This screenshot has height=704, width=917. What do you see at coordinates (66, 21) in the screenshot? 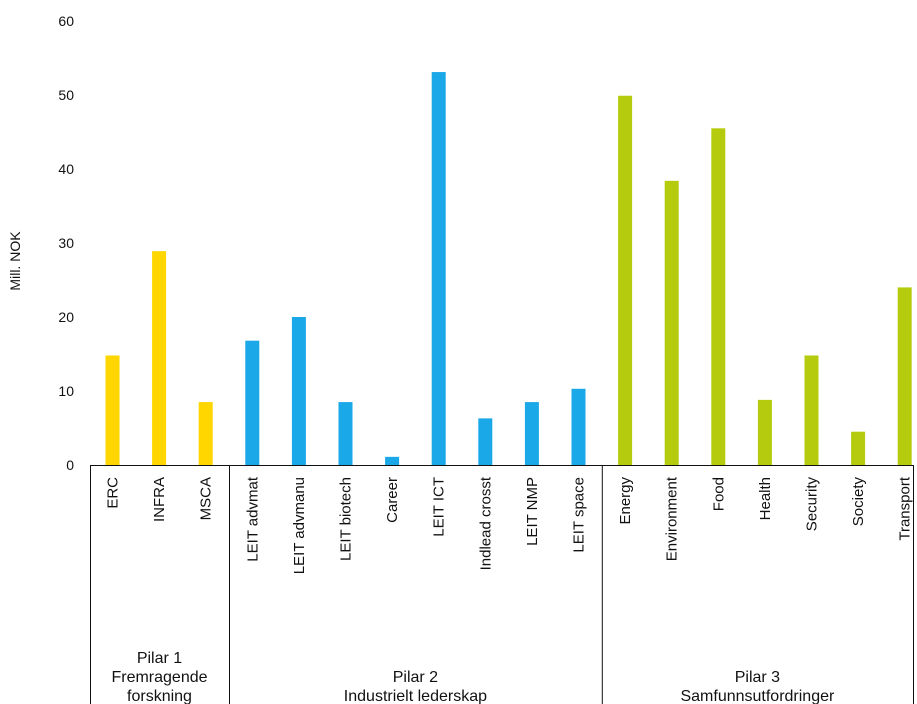
I see `y-tick-label: 60` at bounding box center [66, 21].